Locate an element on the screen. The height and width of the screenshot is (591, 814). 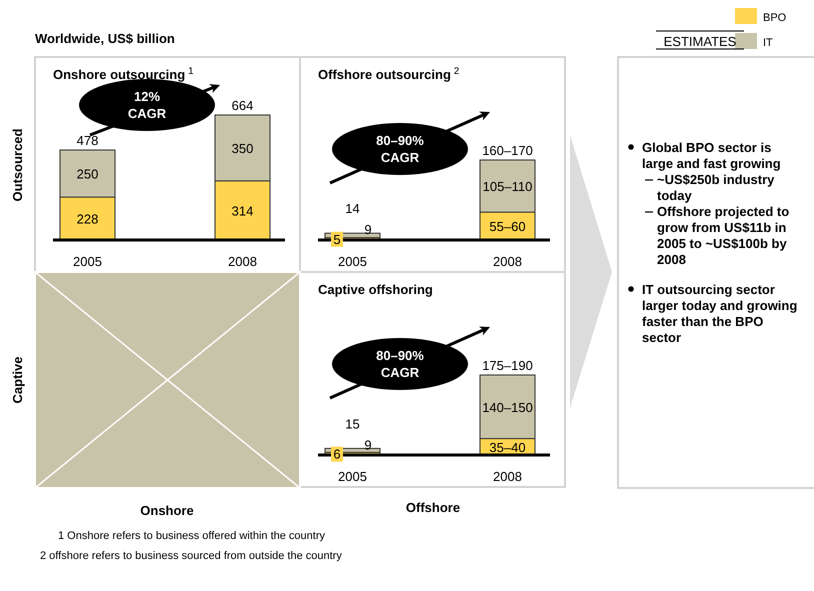
data-label: 250 is located at coordinates (87, 174).